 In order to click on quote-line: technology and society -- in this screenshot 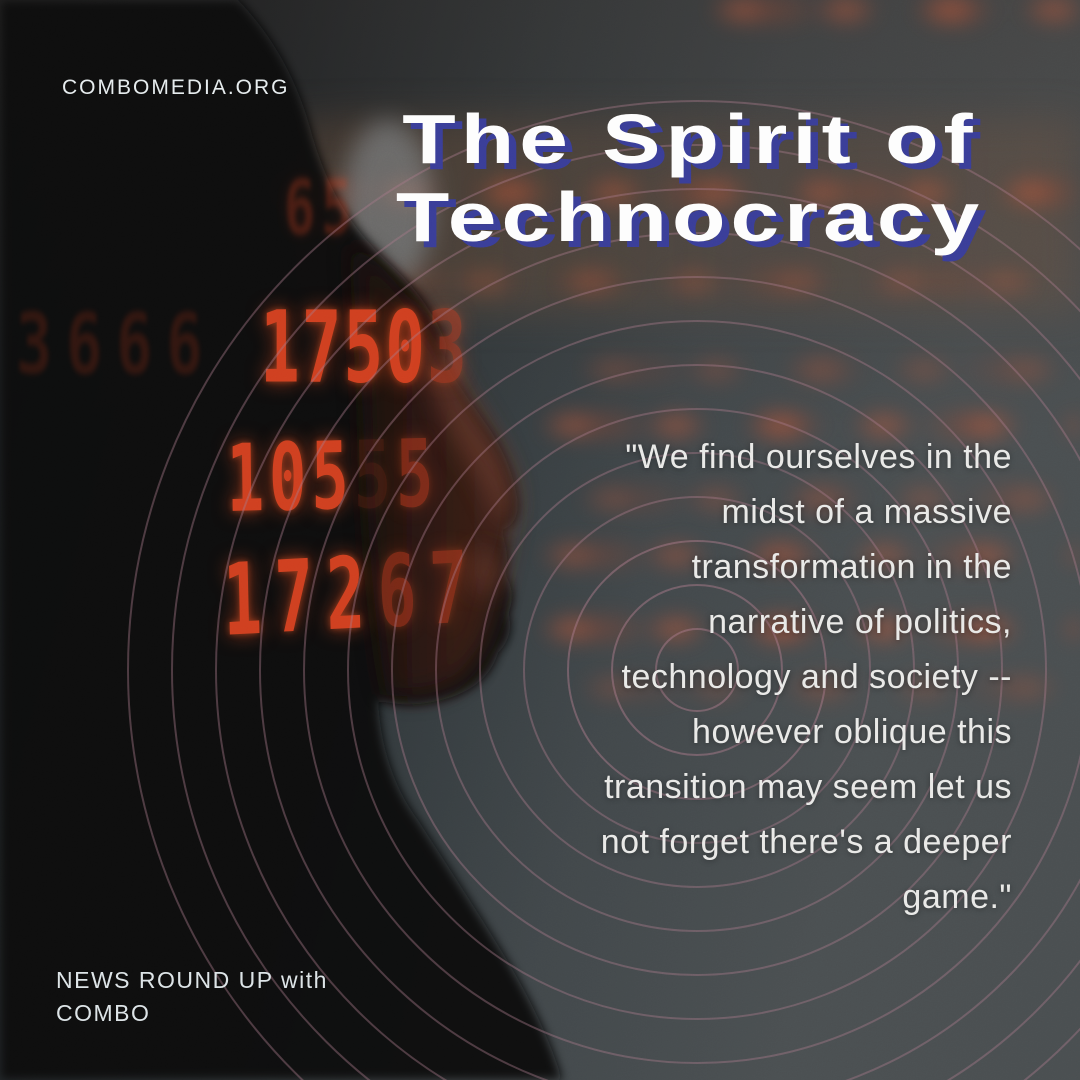, I will do `click(816, 677)`.